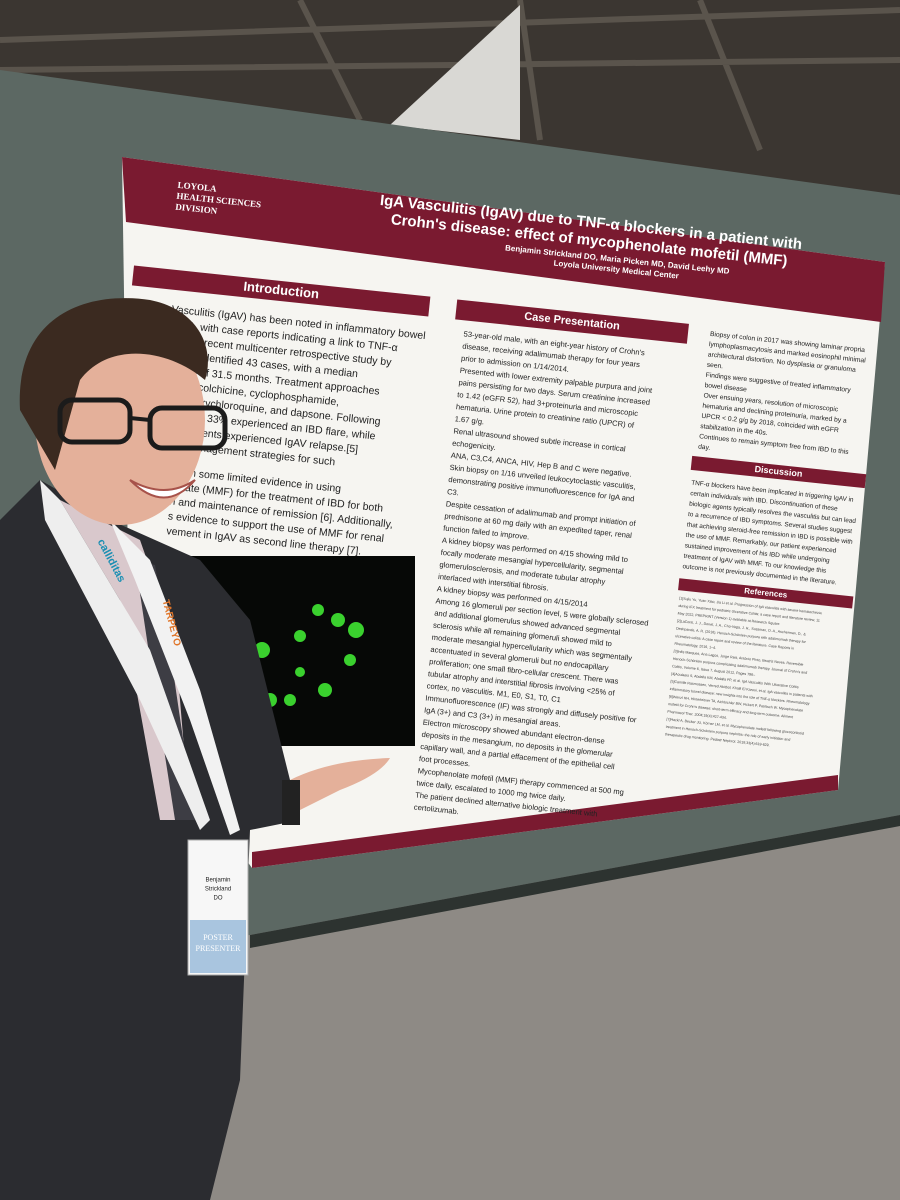 Image resolution: width=900 pixels, height=1200 pixels. What do you see at coordinates (196, 209) in the screenshot?
I see `logo-text: DIVISION` at bounding box center [196, 209].